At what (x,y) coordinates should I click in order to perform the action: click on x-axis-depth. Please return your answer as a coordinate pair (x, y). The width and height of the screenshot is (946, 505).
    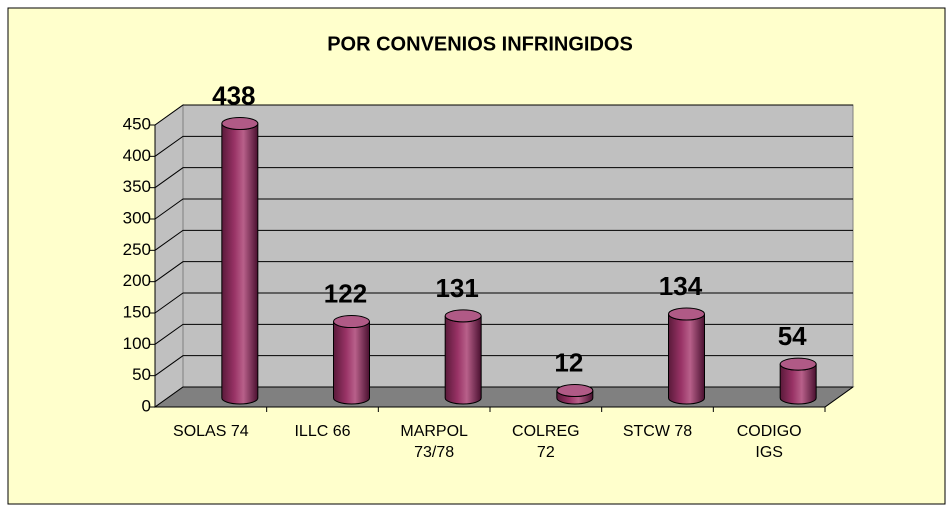
    Looking at the image, I should click on (839, 397).